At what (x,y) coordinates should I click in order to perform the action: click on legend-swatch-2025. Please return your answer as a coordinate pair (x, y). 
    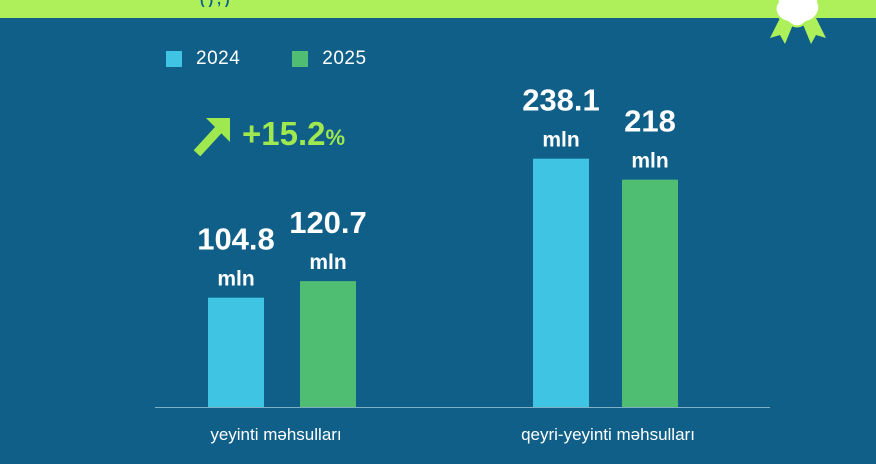
    Looking at the image, I should click on (300, 59).